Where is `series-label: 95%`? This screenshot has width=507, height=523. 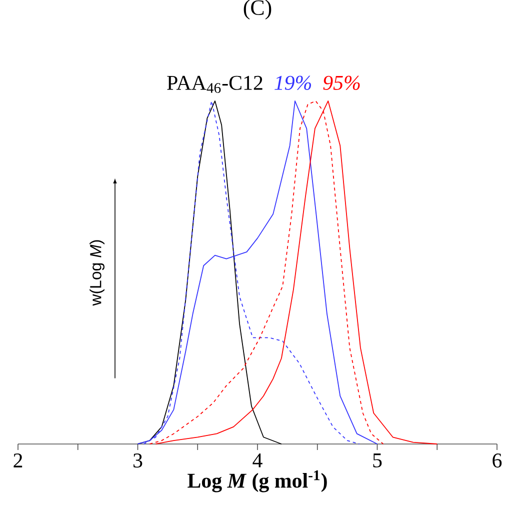 series-label: 95% is located at coordinates (341, 83).